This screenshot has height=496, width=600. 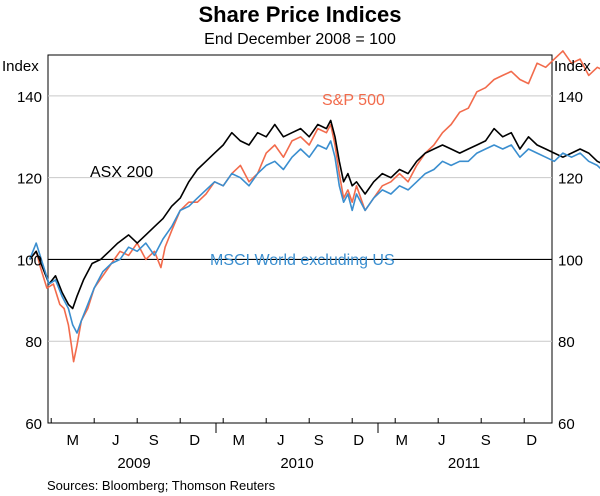 What do you see at coordinates (531, 440) in the screenshot?
I see `x-tick-label-11: D` at bounding box center [531, 440].